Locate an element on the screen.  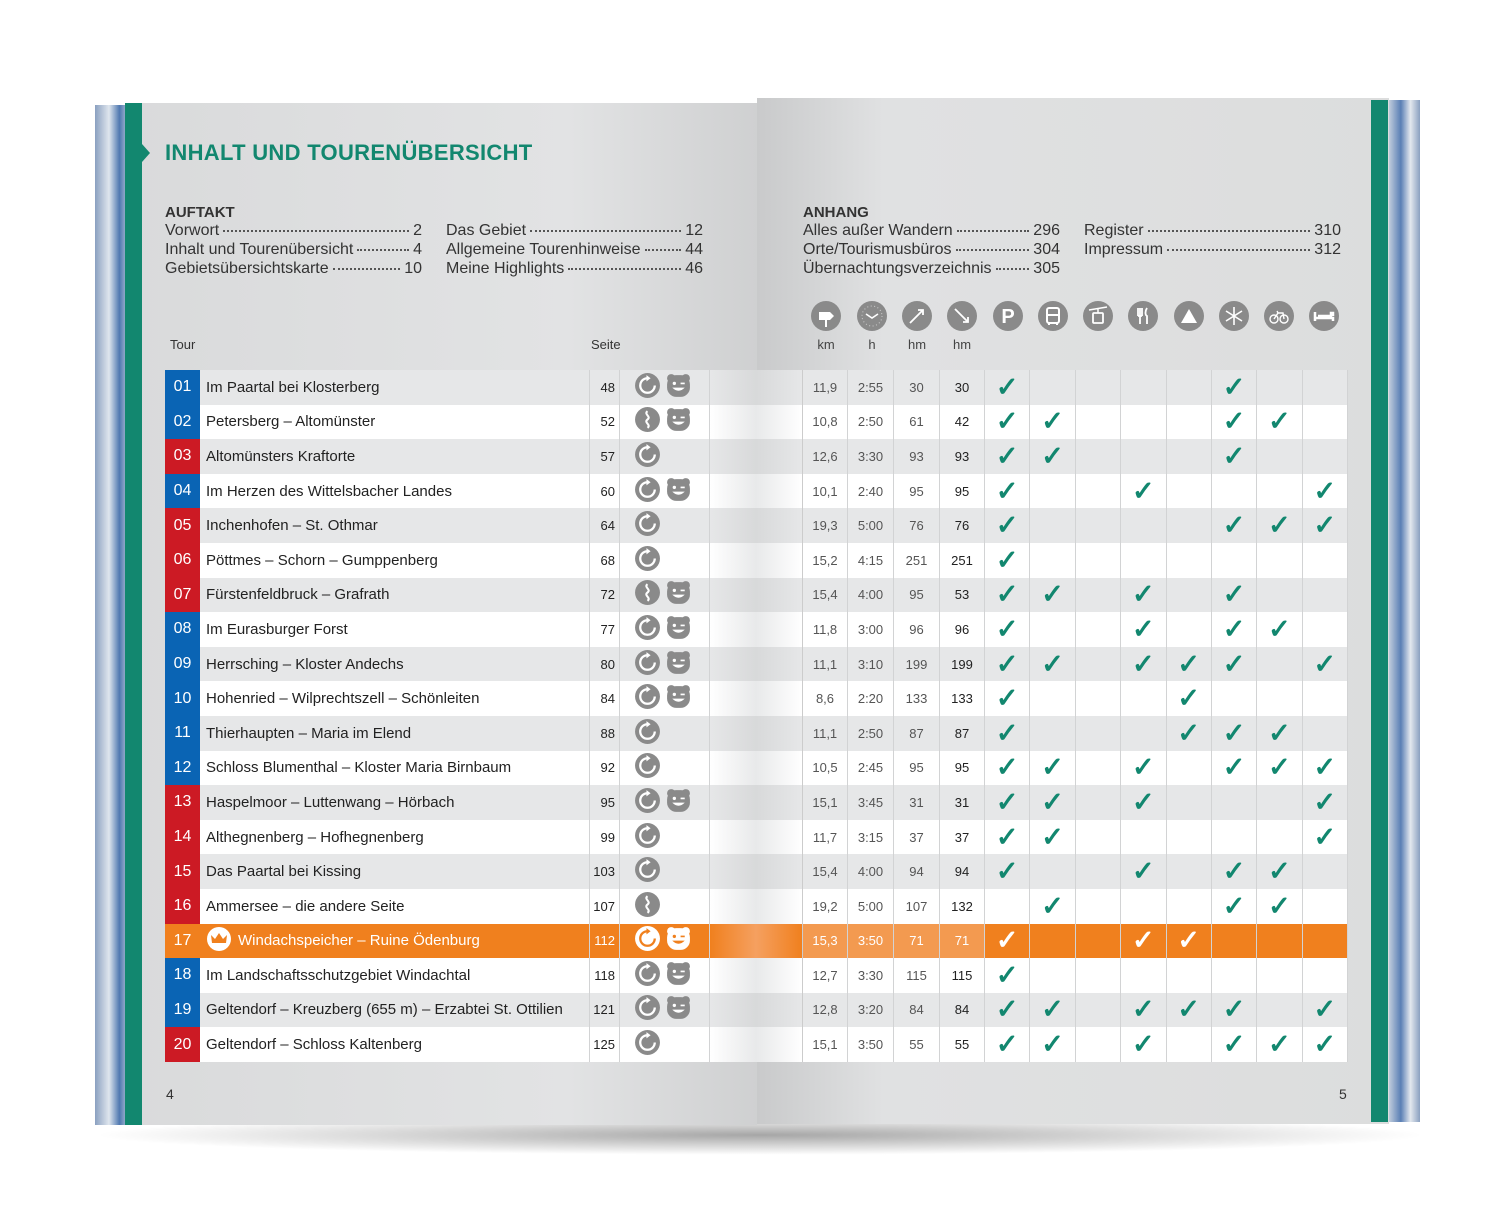
ascent-value: 61 is located at coordinates (917, 422).